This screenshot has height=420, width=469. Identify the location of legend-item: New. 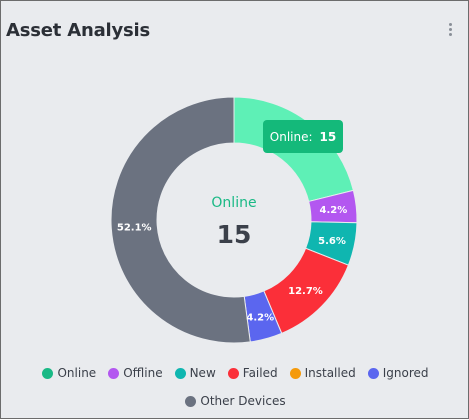
(195, 373).